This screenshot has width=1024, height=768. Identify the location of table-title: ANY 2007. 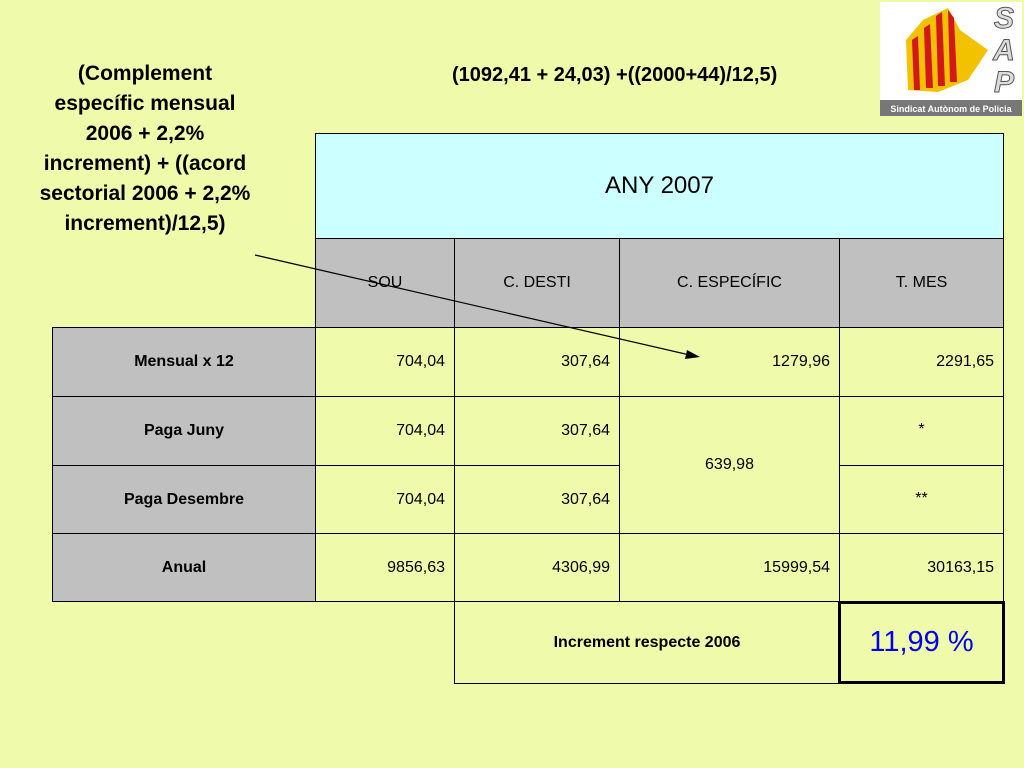
(659, 186).